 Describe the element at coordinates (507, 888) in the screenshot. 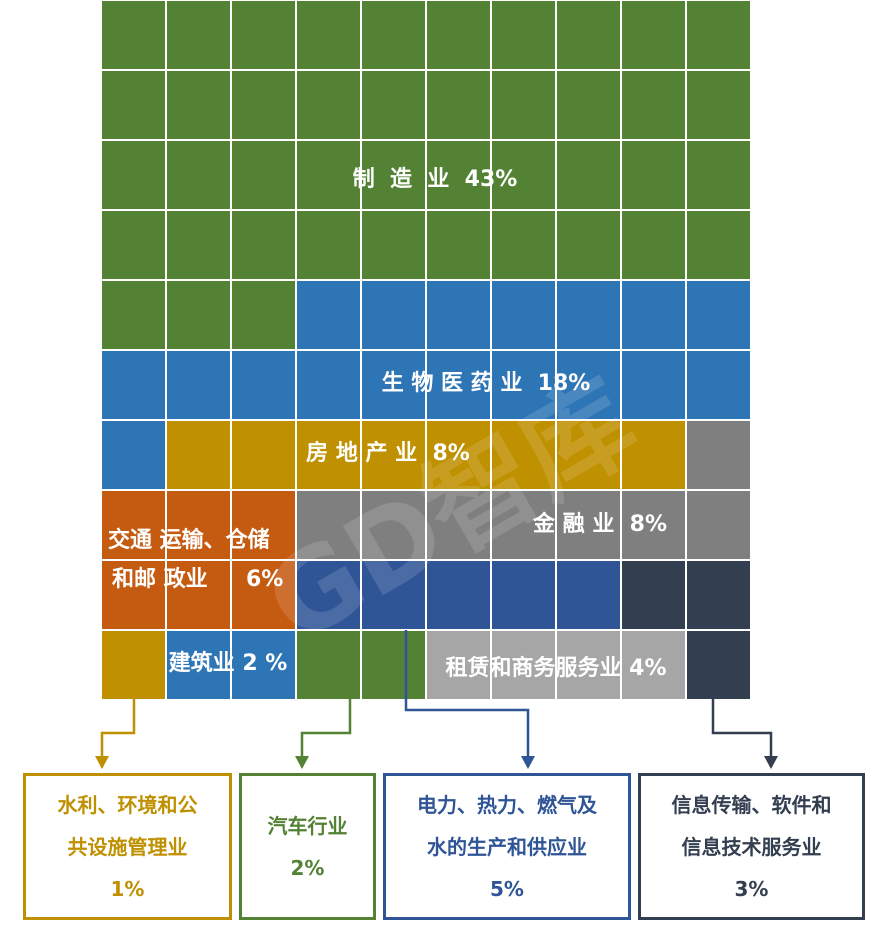

I see `callout-text: 5%` at that location.